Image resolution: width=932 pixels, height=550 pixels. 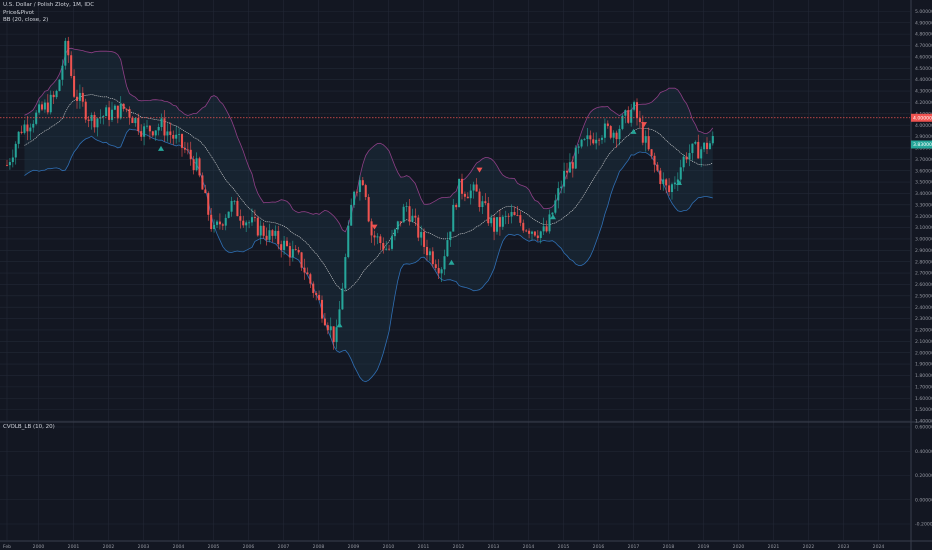 I want to click on x-tick-label: 2011, so click(x=424, y=547).